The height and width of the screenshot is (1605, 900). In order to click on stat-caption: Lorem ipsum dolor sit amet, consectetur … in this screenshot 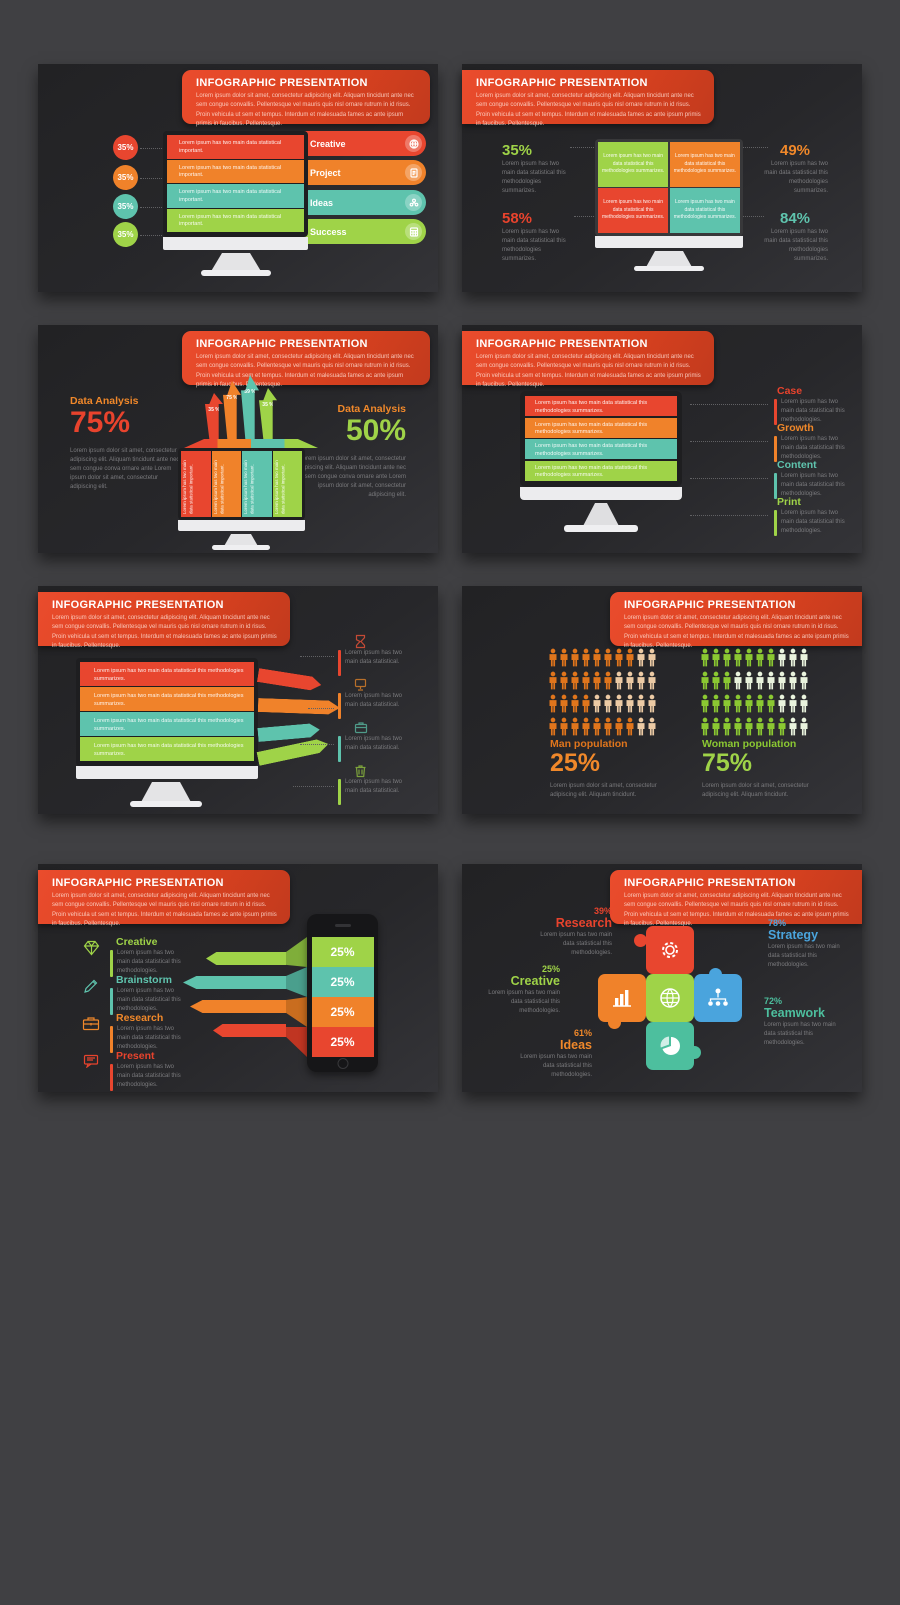, I will do `click(351, 477)`.